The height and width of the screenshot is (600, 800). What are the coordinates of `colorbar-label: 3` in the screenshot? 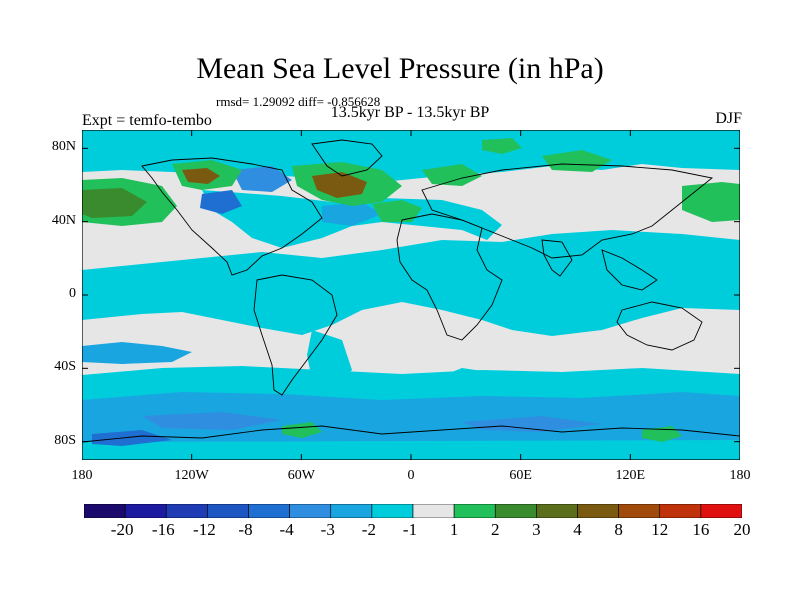 It's located at (536, 529).